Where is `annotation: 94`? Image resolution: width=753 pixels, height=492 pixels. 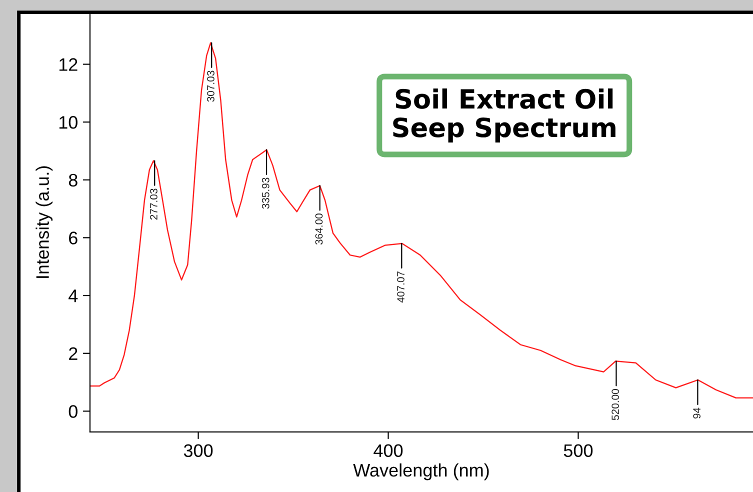
annotation: 94 is located at coordinates (697, 413).